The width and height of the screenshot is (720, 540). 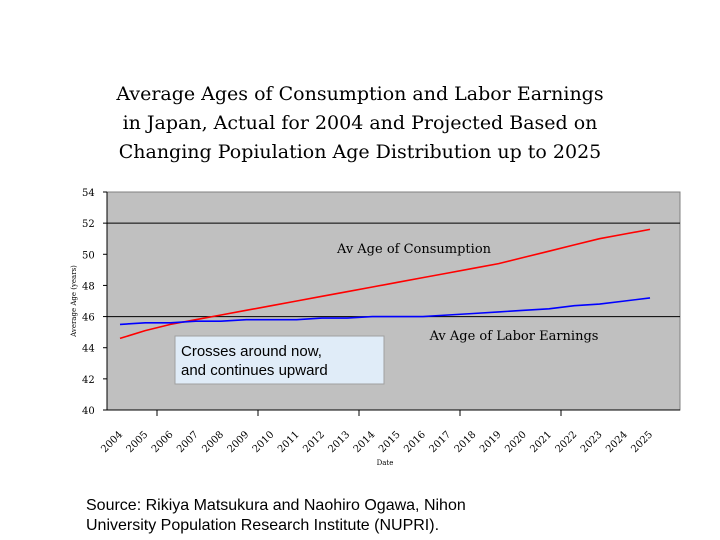 I want to click on x-tick-label: 2025, so click(x=642, y=442).